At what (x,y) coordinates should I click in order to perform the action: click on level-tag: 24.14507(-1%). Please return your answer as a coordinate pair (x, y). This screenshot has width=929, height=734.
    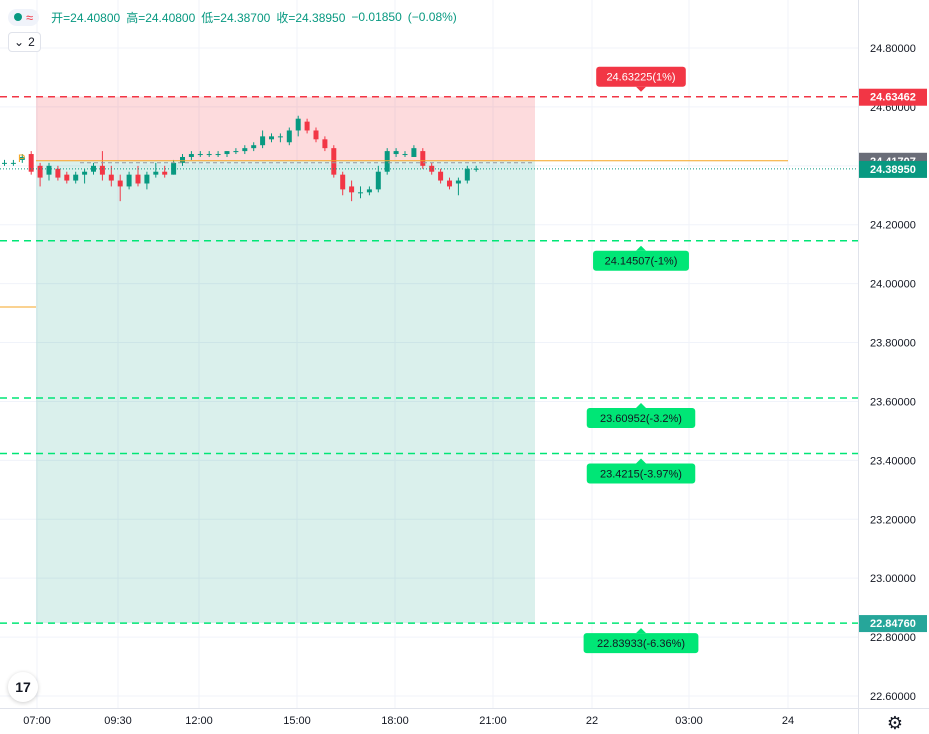
    Looking at the image, I should click on (641, 258).